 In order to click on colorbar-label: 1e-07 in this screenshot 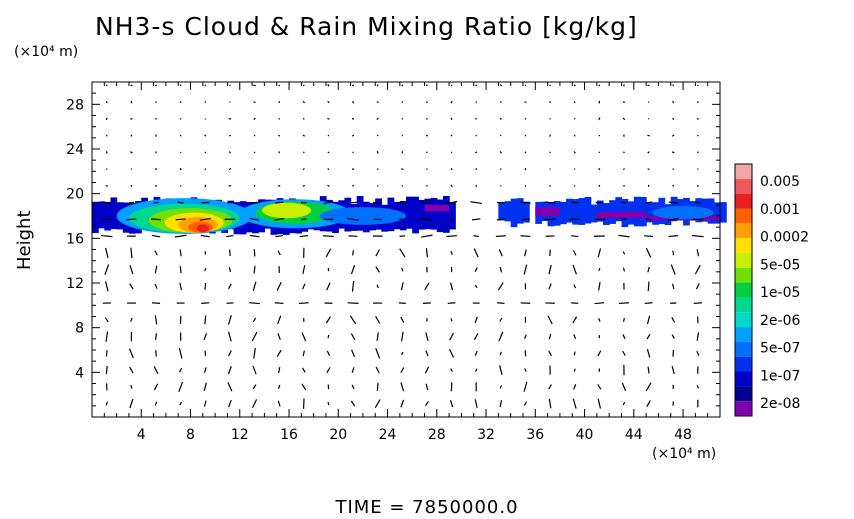, I will do `click(780, 376)`.